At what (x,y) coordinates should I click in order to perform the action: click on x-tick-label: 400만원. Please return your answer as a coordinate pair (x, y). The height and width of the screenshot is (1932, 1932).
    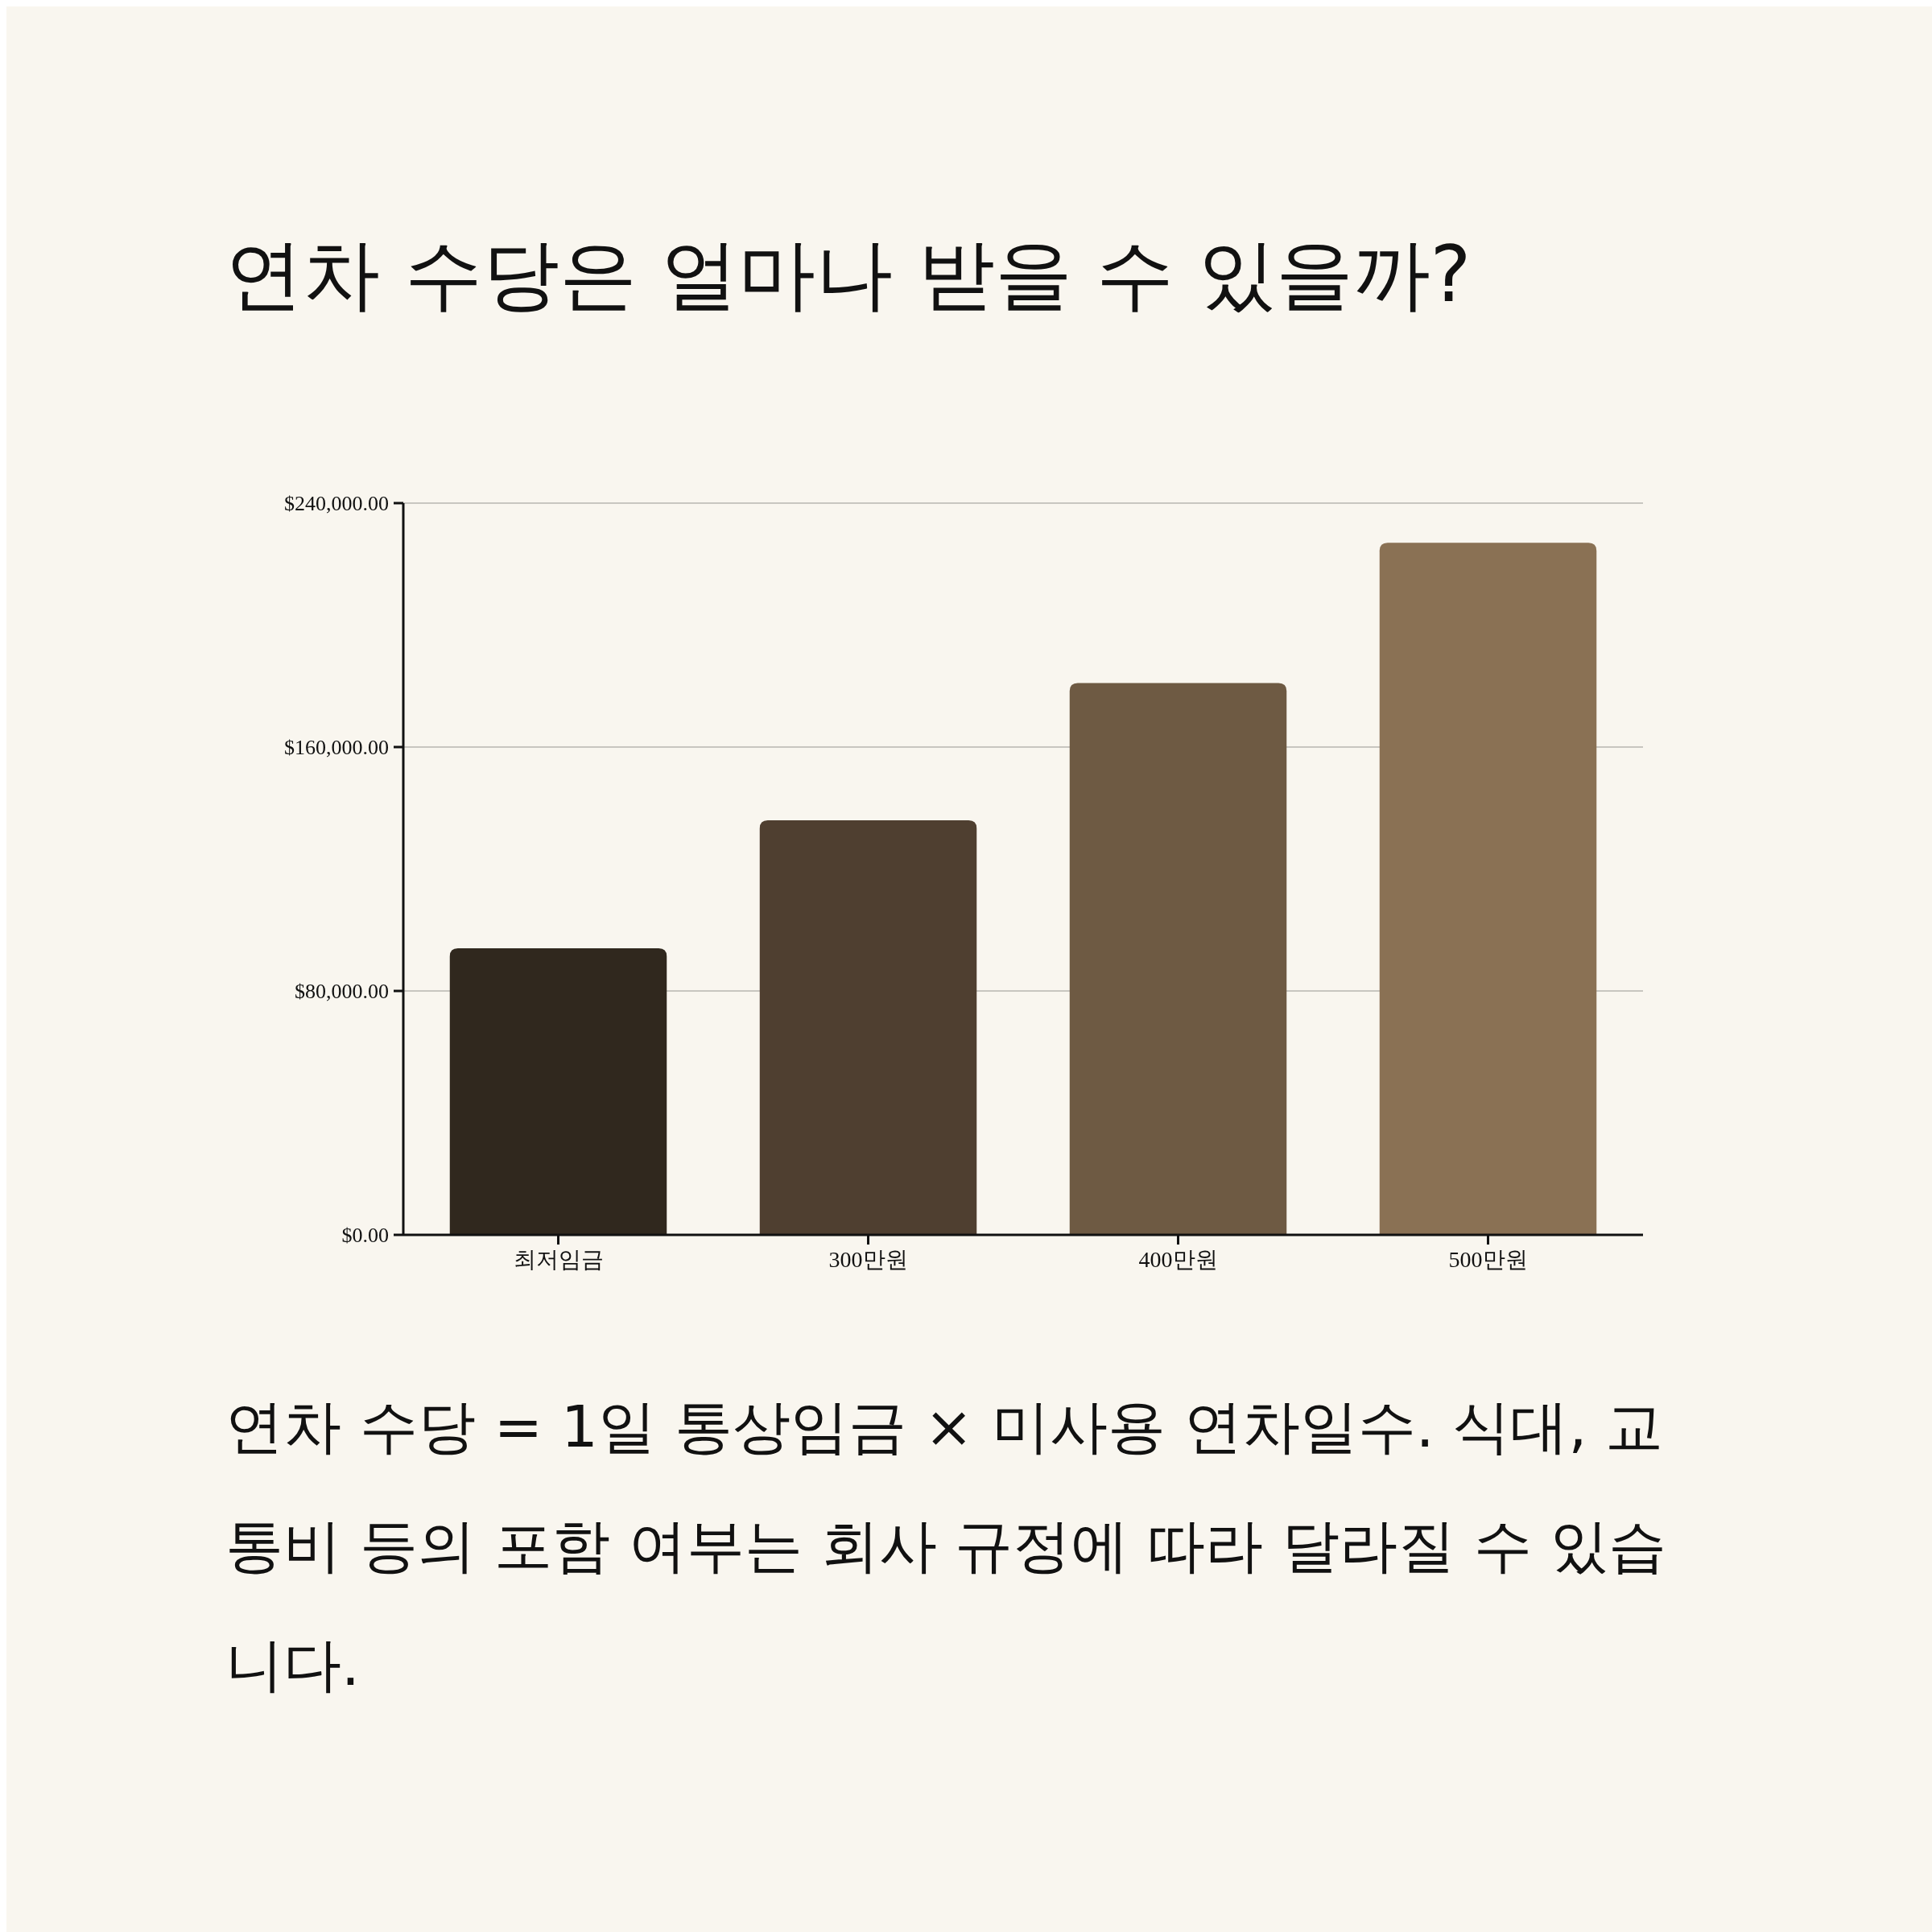
    Looking at the image, I should click on (1178, 1259).